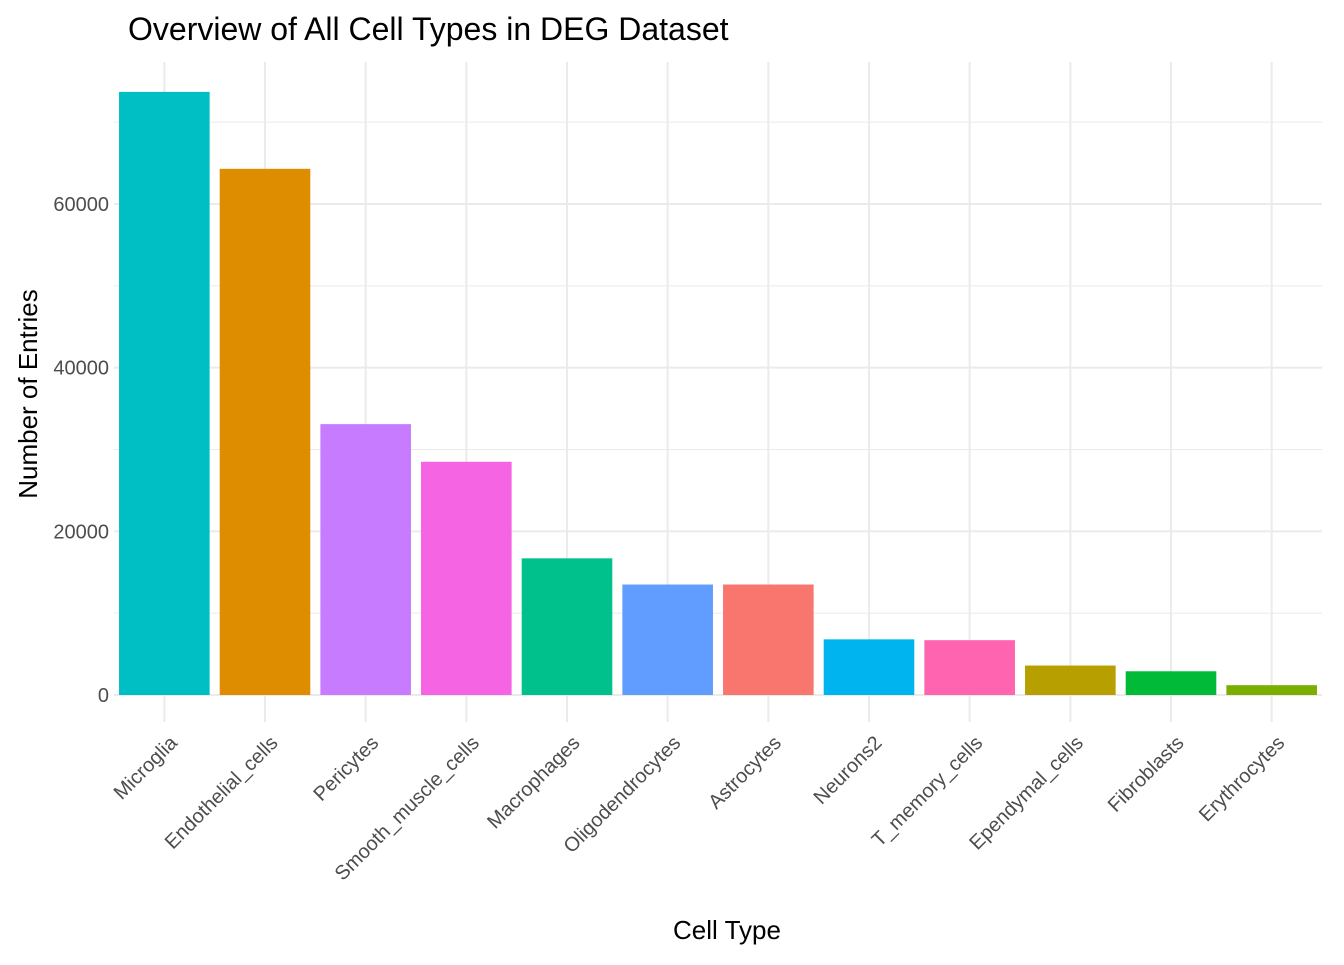 The image size is (1344, 965). I want to click on x-tick-label: Macrophages, so click(533, 782).